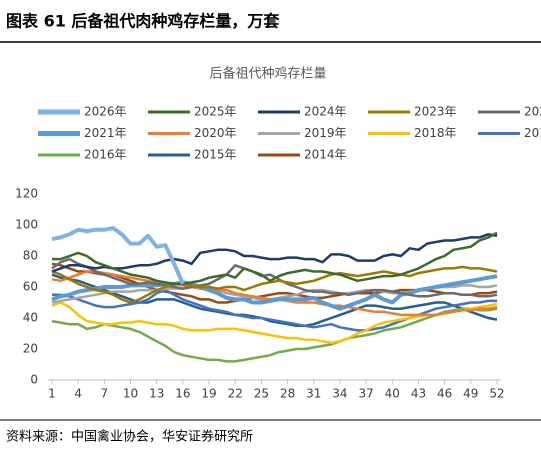 This screenshot has height=451, width=541. What do you see at coordinates (470, 394) in the screenshot?
I see `x-tick-label: 49` at bounding box center [470, 394].